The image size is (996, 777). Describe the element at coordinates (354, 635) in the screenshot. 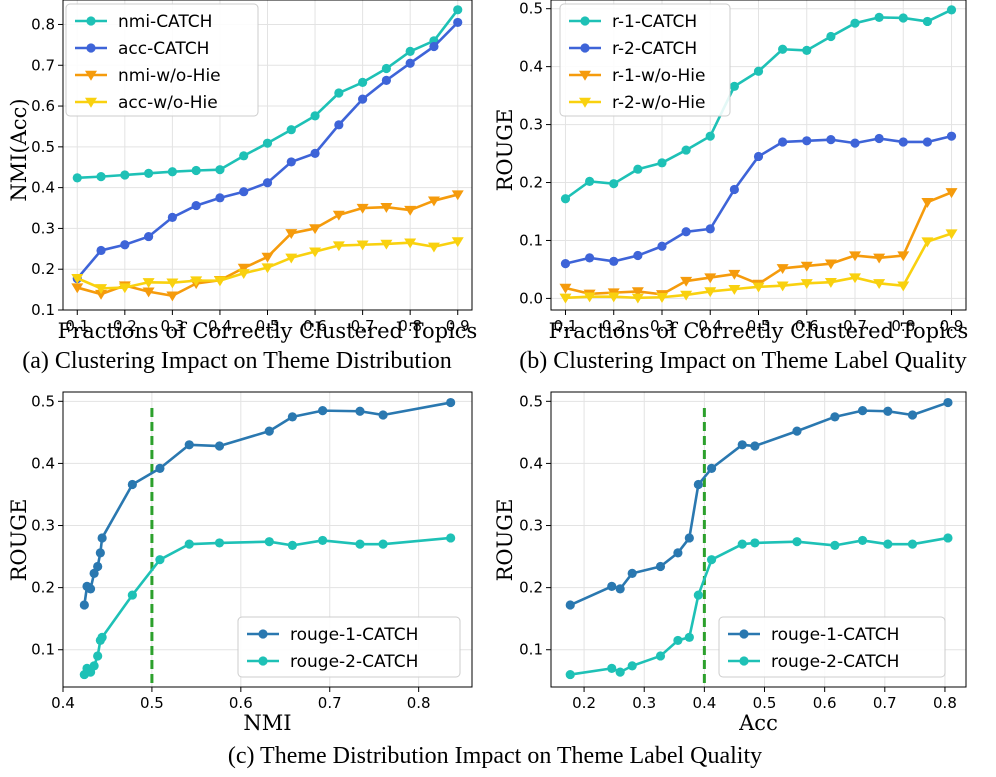

I see `legend-label: rouge-1-CATCH` at that location.